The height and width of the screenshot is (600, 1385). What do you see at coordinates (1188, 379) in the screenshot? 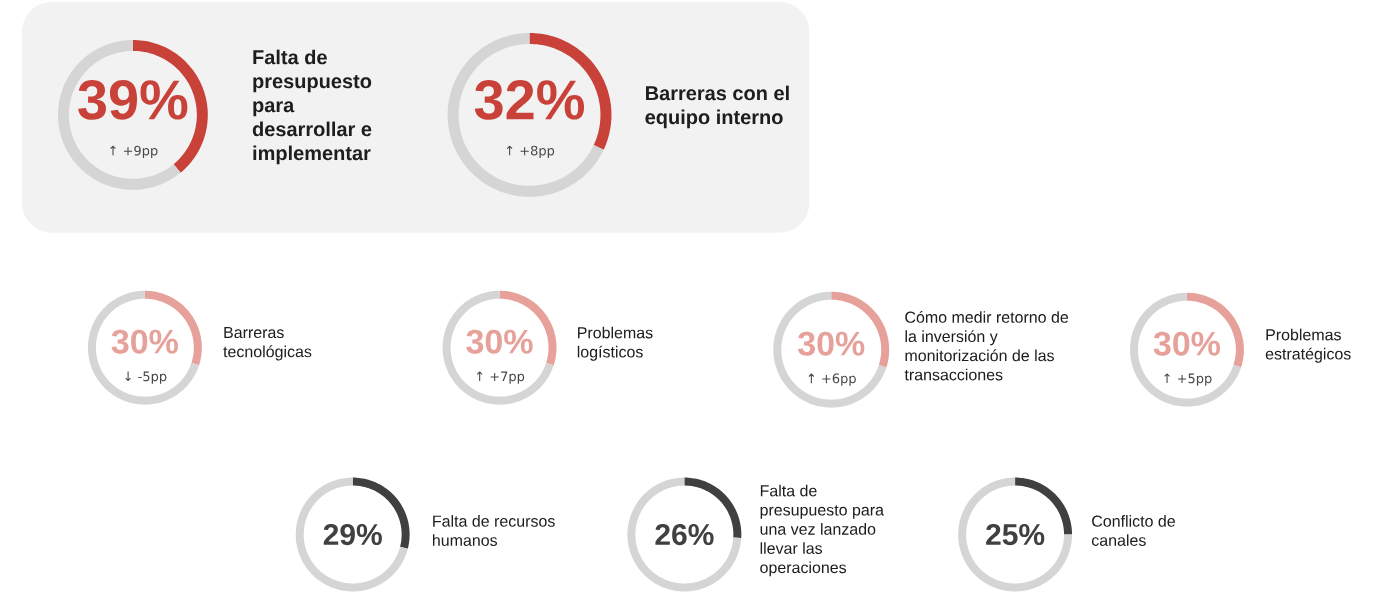
I see `text: ↑ +5pp` at bounding box center [1188, 379].